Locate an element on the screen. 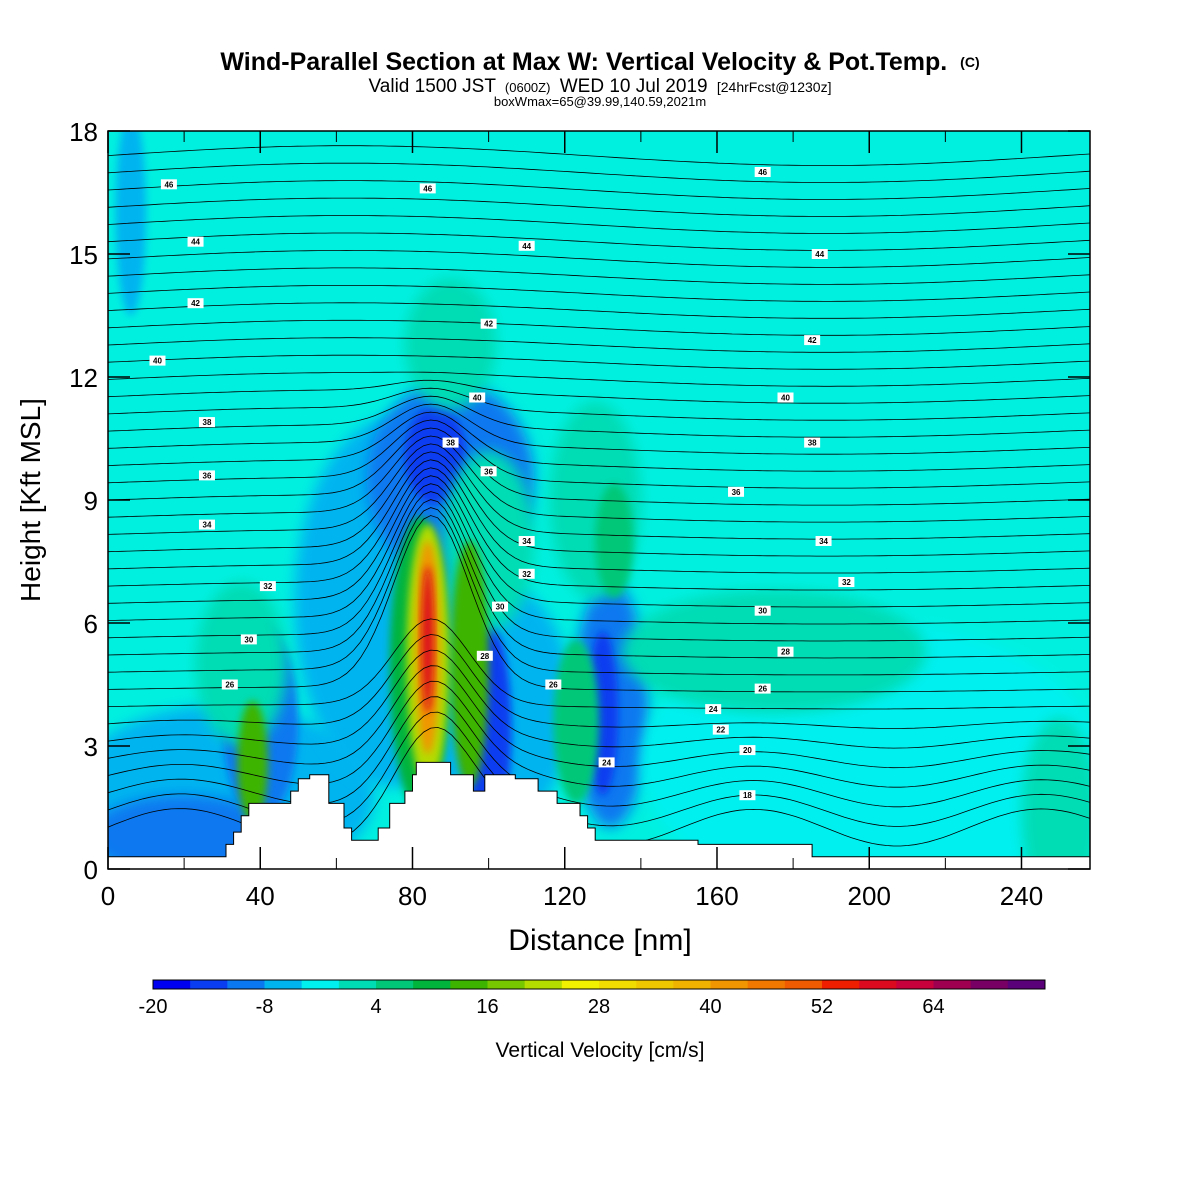 This screenshot has height=1200, width=1200. theta-label: 20 is located at coordinates (747, 750).